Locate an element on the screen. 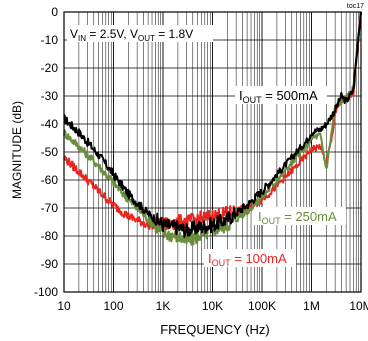 The image size is (368, 341). series-label-500ma: IOUT = 500mA is located at coordinates (281, 95).